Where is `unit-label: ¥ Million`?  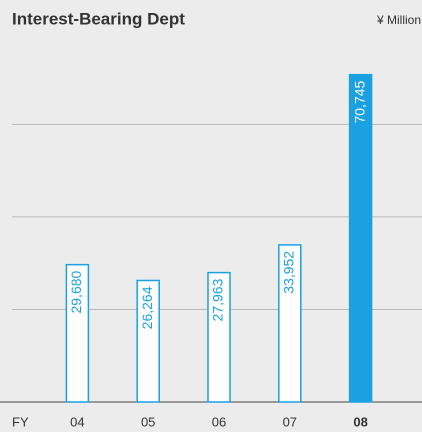 unit-label: ¥ Million is located at coordinates (398, 20).